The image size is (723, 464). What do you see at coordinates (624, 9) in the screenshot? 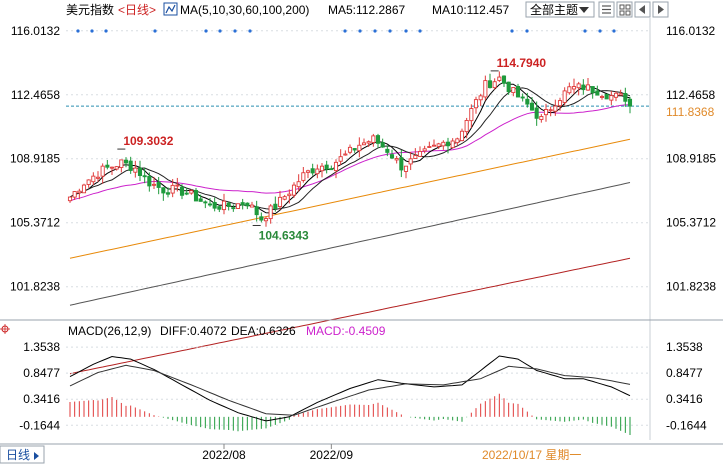
I see `grid-icon` at bounding box center [624, 9].